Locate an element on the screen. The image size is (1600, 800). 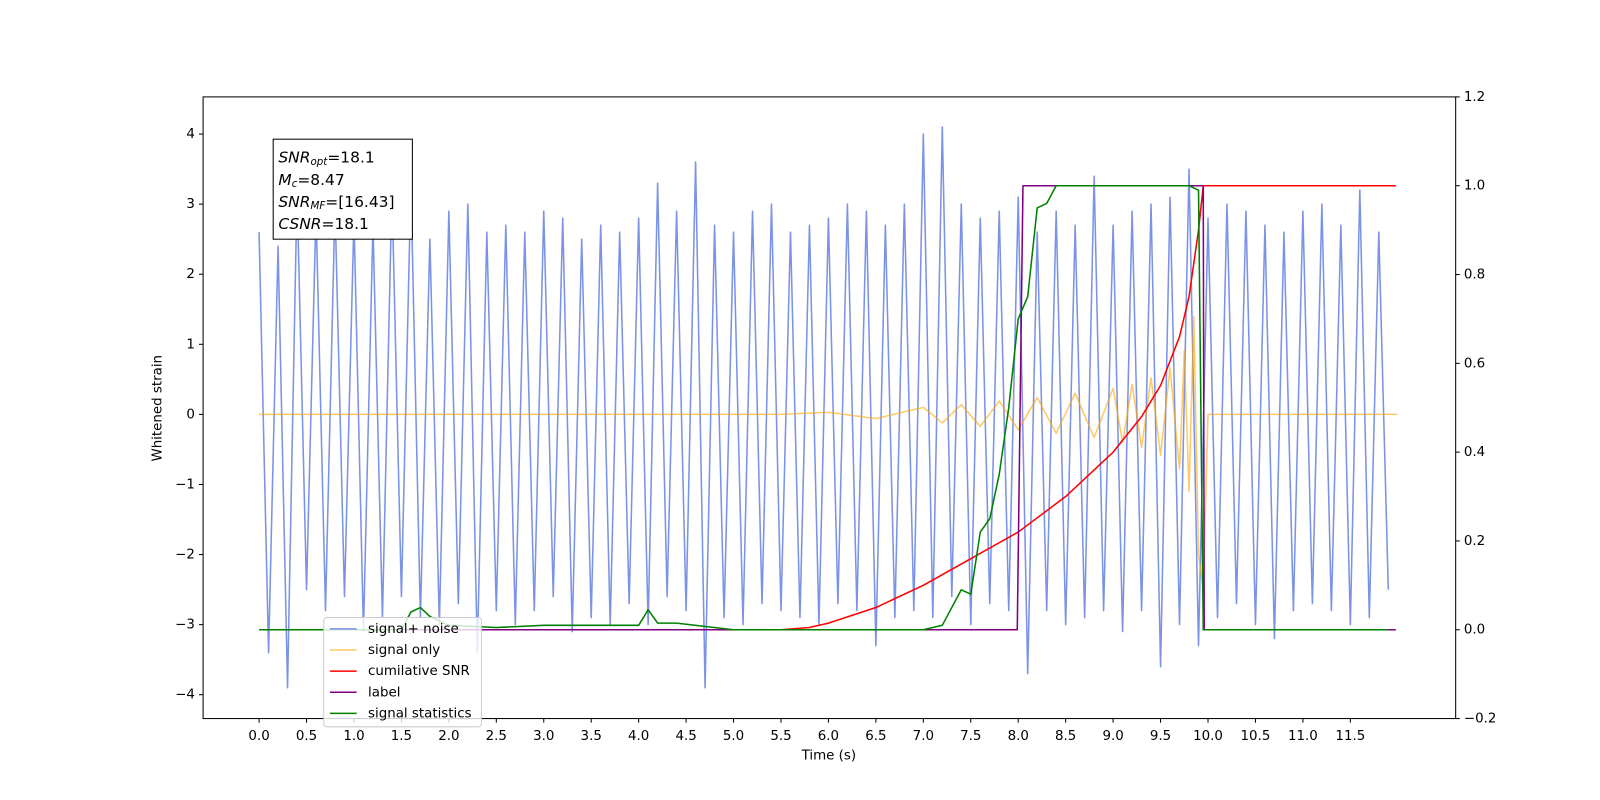
x-tick-label: 2.5 is located at coordinates (496, 736).